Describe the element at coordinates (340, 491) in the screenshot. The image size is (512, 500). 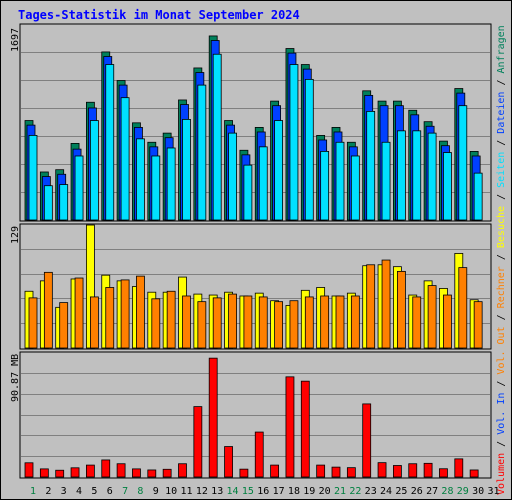
I see `x-axis-day-label: 21` at that location.